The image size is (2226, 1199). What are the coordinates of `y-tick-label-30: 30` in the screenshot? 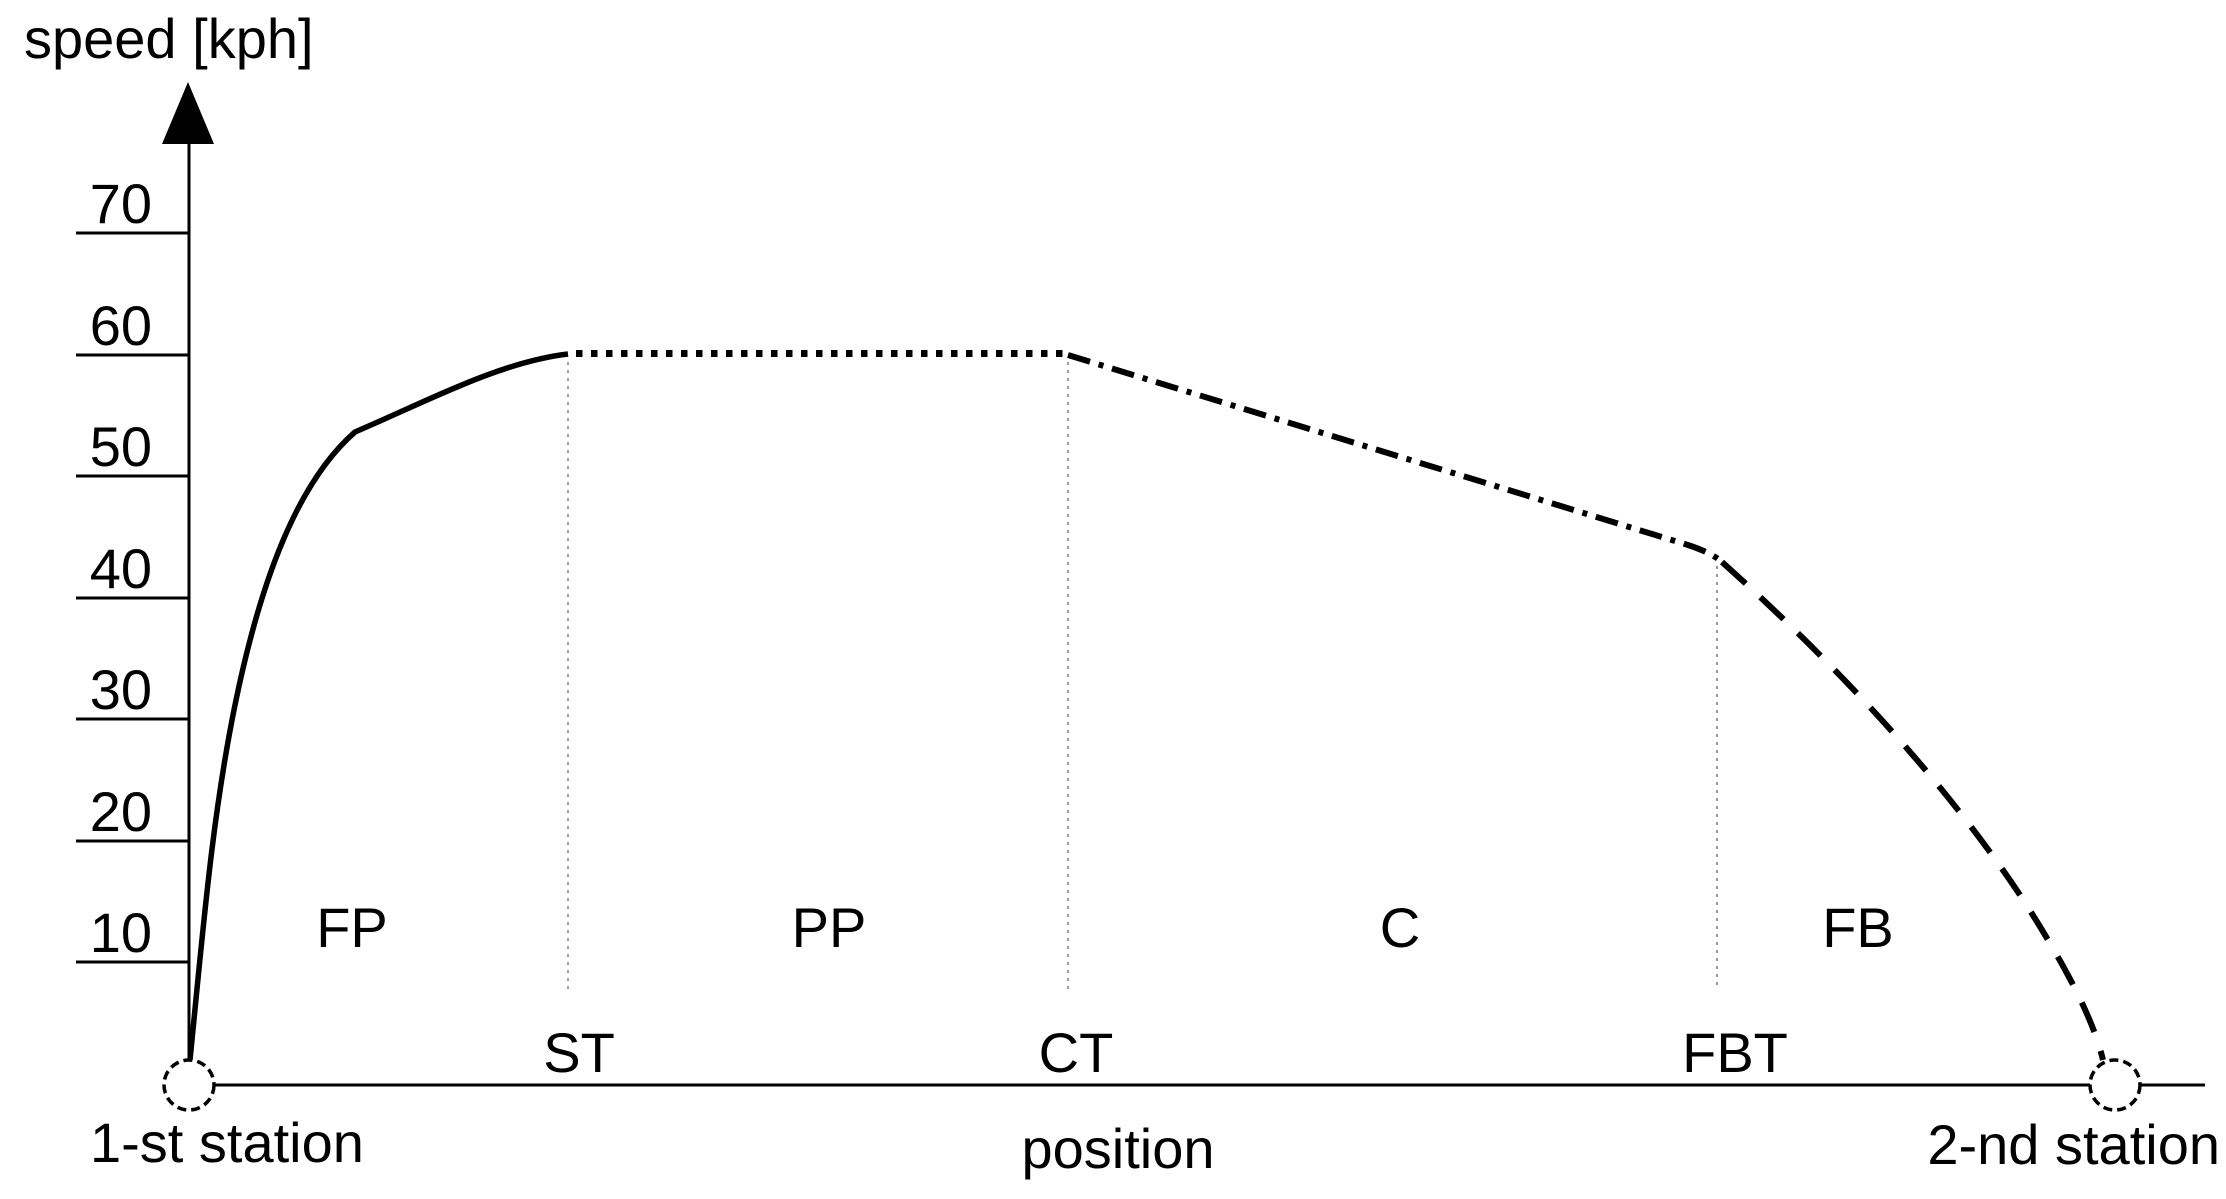 It's located at (121, 689).